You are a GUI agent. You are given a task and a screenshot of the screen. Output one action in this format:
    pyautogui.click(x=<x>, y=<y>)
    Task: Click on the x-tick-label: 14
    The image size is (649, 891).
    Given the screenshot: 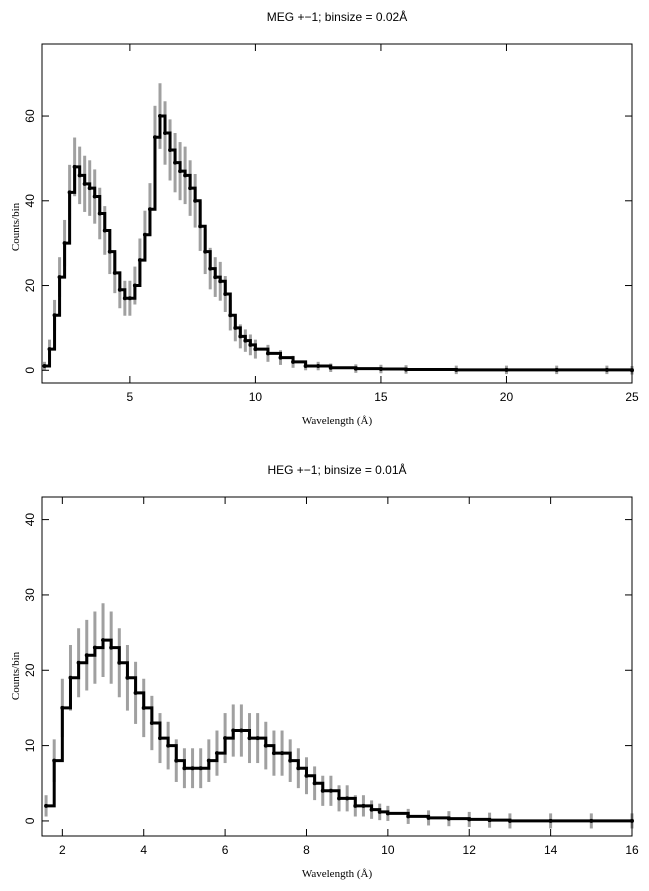 What is the action you would take?
    pyautogui.click(x=551, y=850)
    